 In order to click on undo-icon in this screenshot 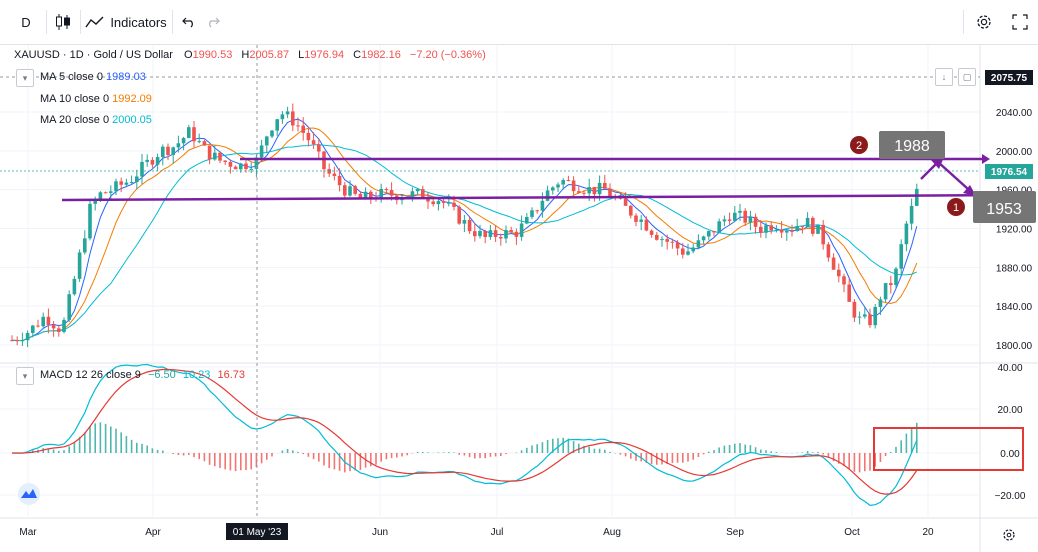, I will do `click(187, 22)`.